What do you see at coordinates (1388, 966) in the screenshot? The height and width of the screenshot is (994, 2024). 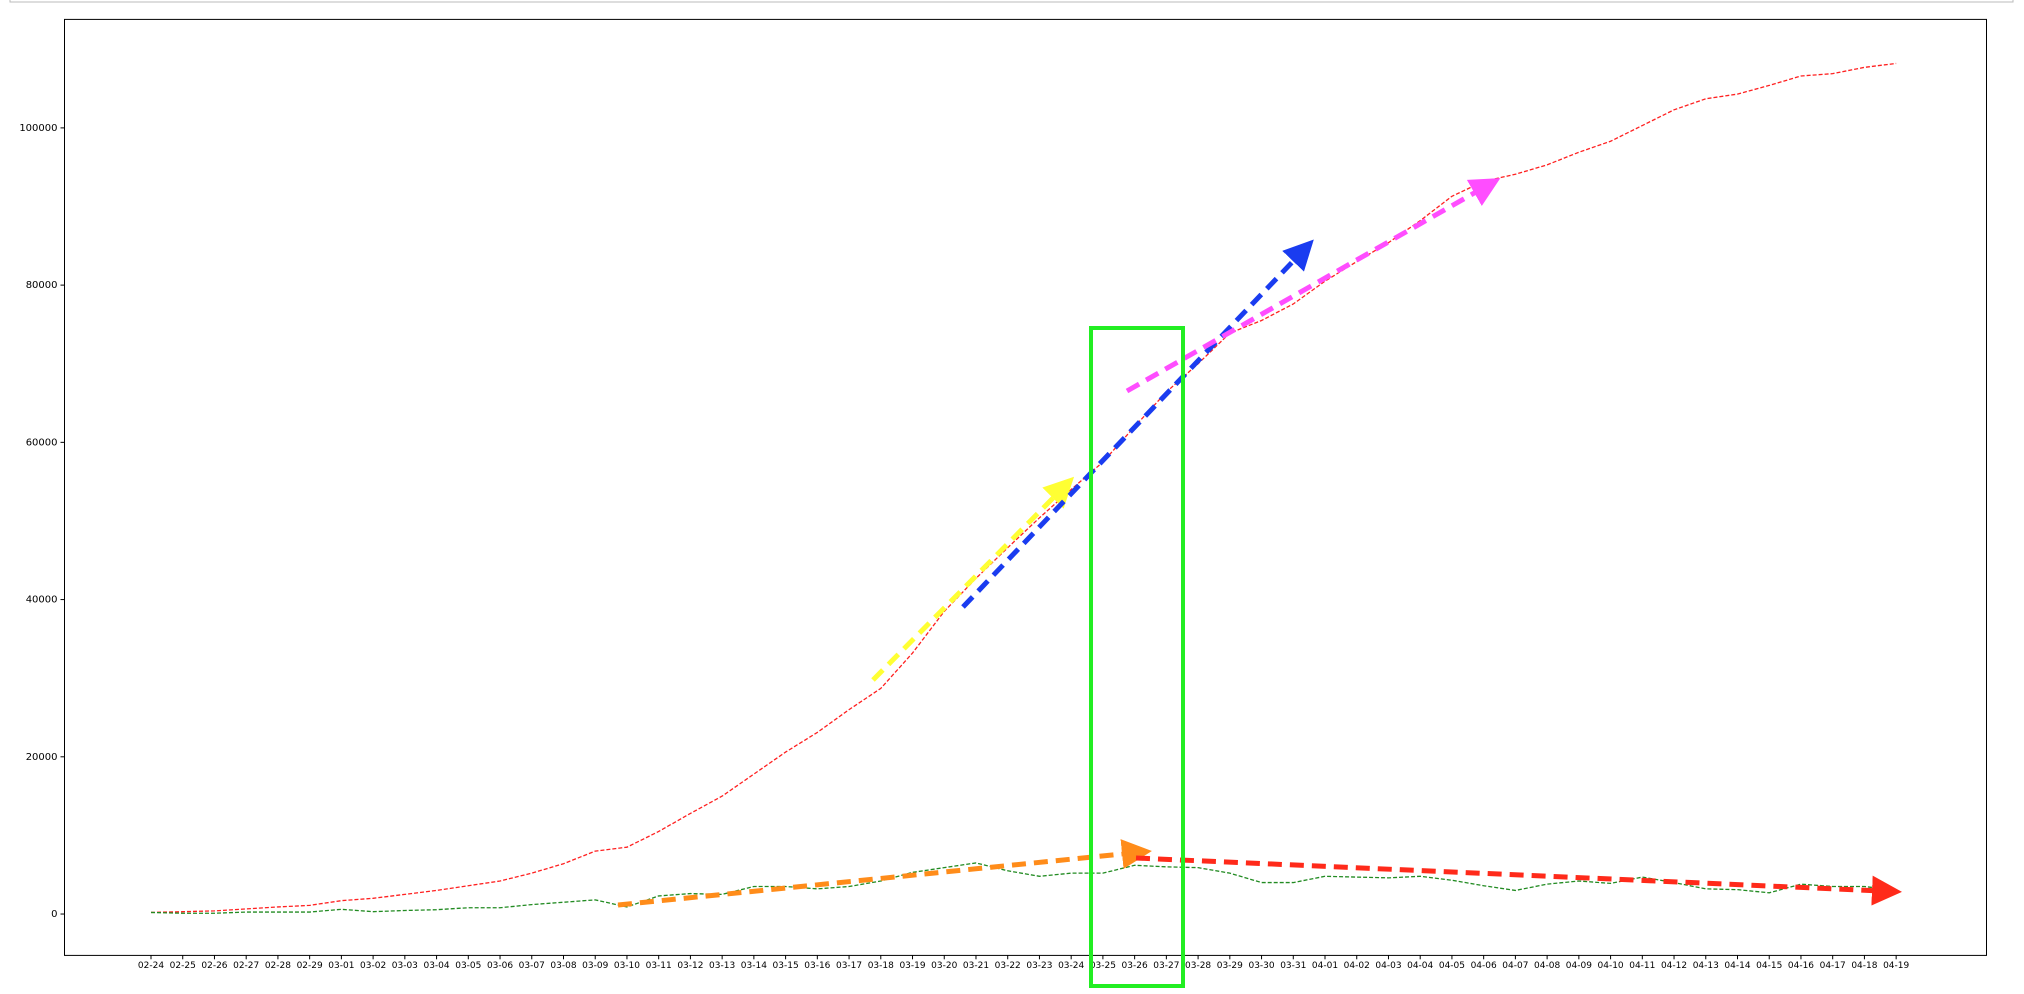 I see `x-tick-label: 04-03` at bounding box center [1388, 966].